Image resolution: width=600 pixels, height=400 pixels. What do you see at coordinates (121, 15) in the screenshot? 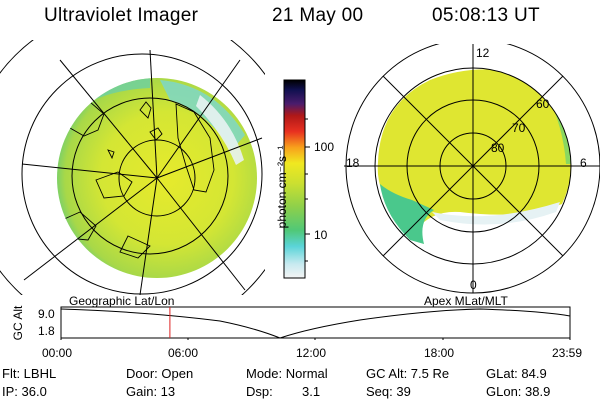
I see `app-title: Ultraviolet Imager` at bounding box center [121, 15].